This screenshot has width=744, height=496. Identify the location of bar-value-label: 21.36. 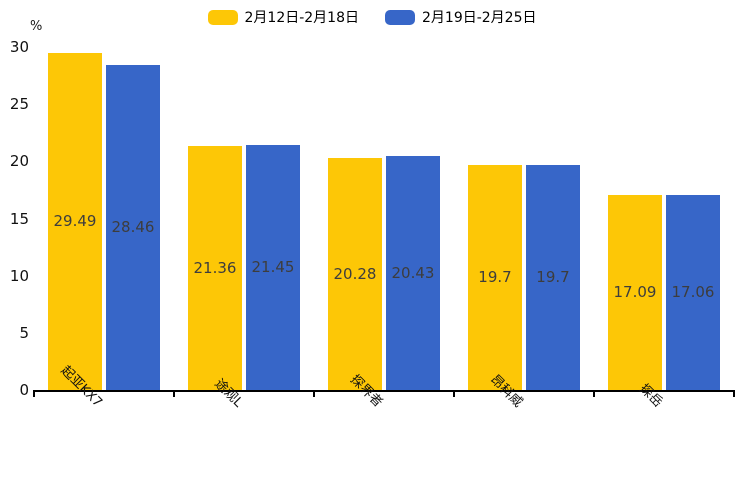
(215, 267).